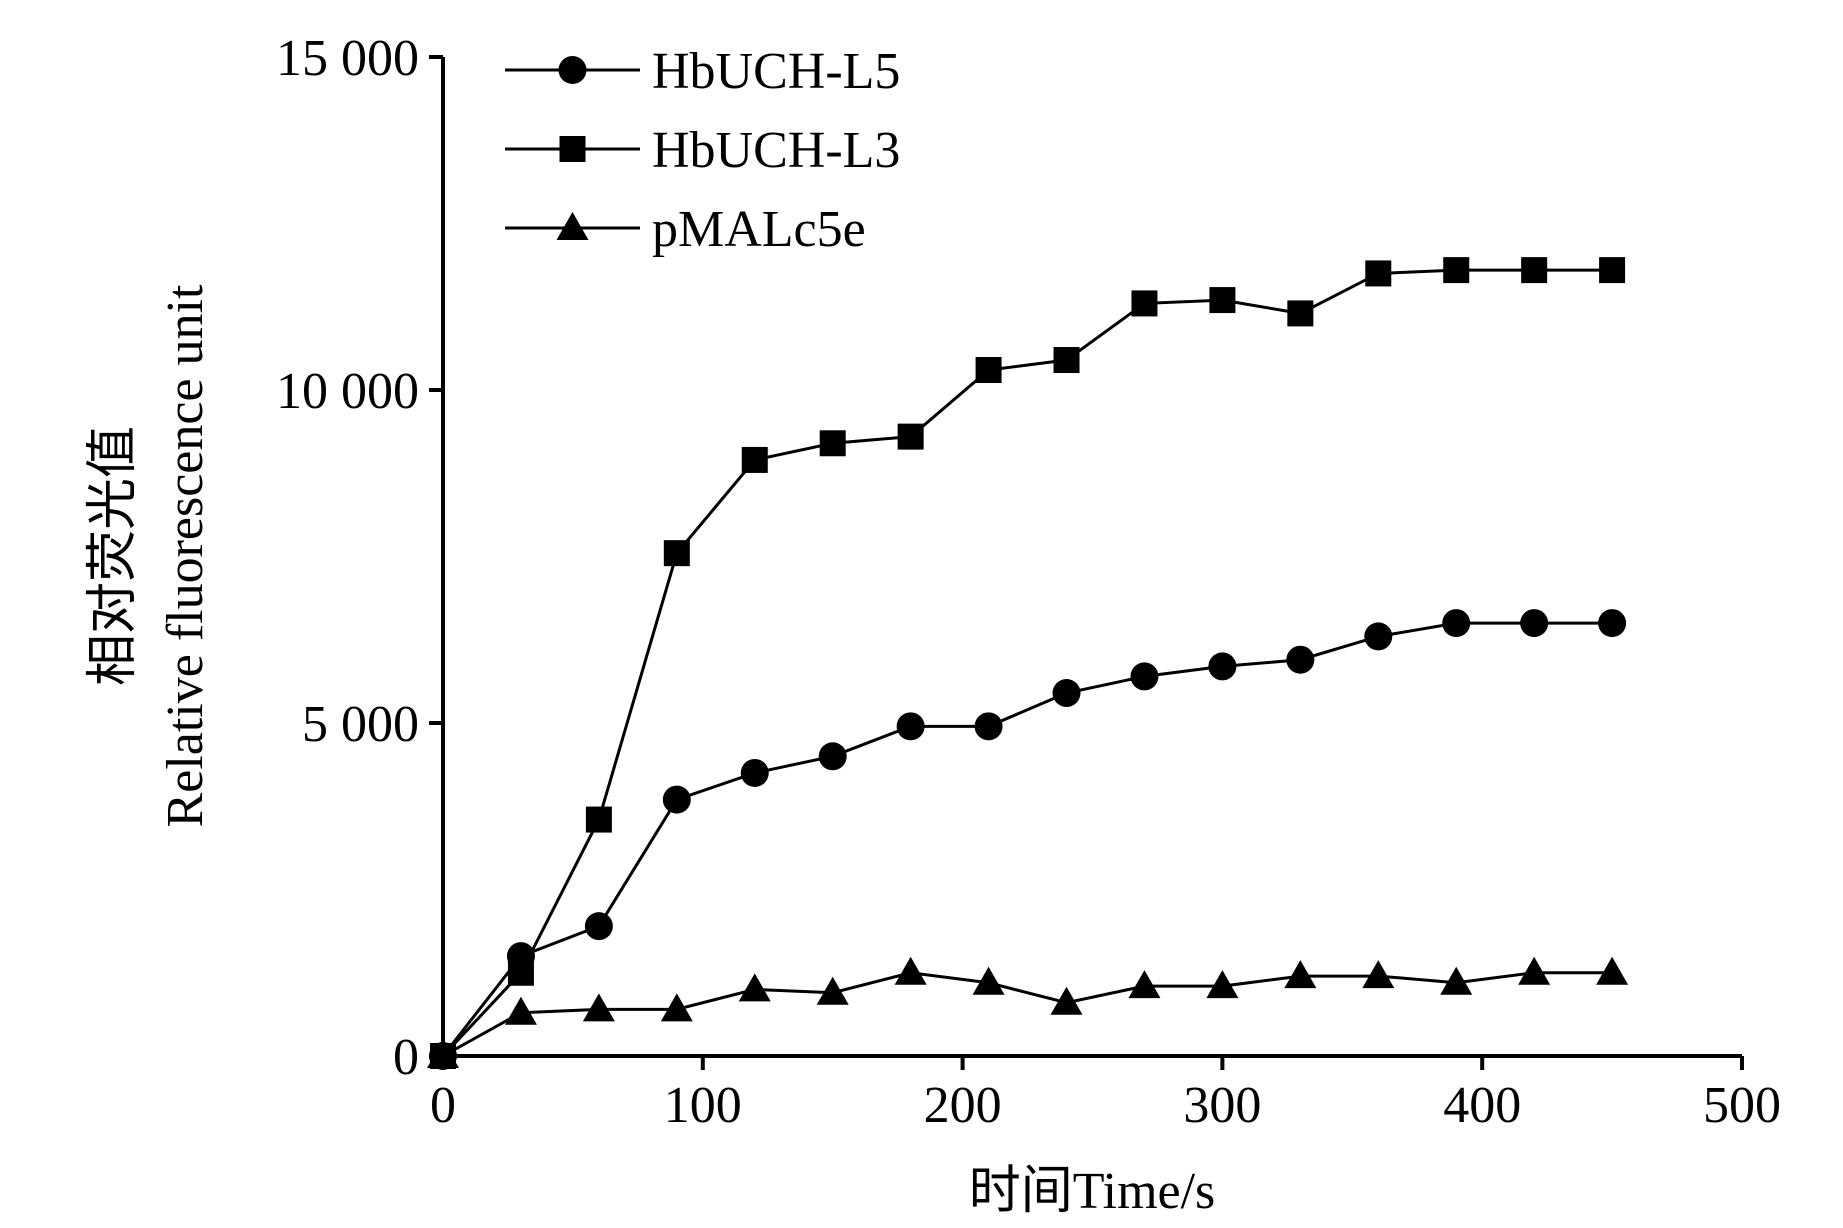 This screenshot has width=1843, height=1228. Describe the element at coordinates (759, 229) in the screenshot. I see `legend-label: pMALc5e` at that location.